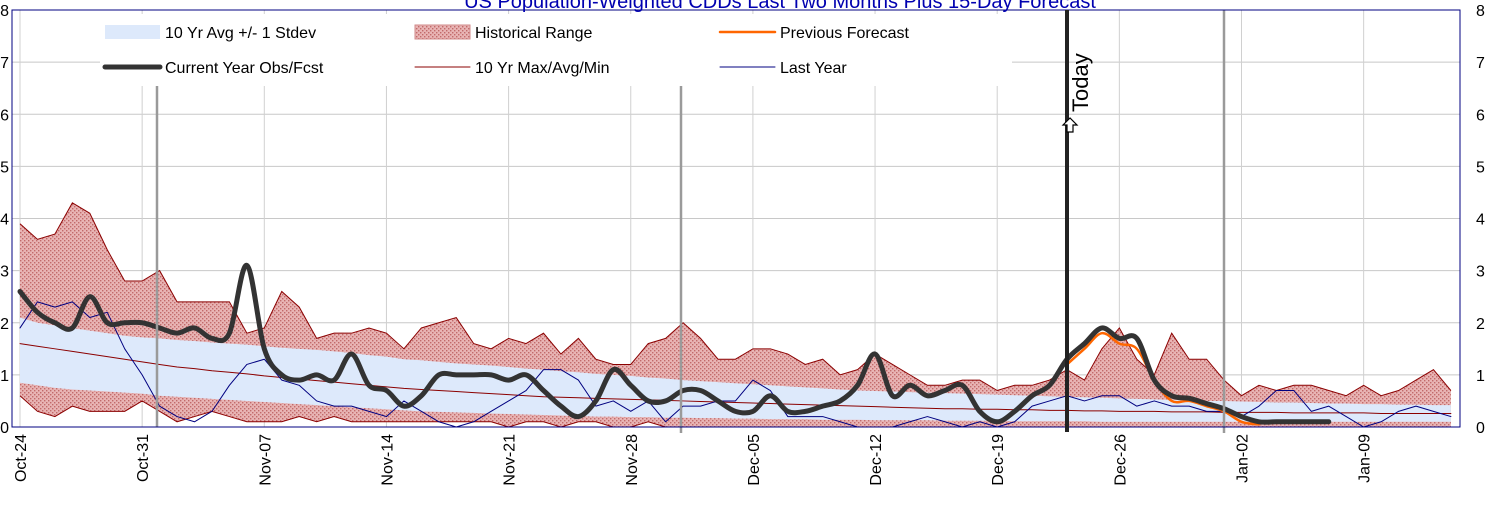 Image resolution: width=1491 pixels, height=508 pixels. I want to click on legend-label: 10 Yr Avg +/- 1 Stdev, so click(240, 33).